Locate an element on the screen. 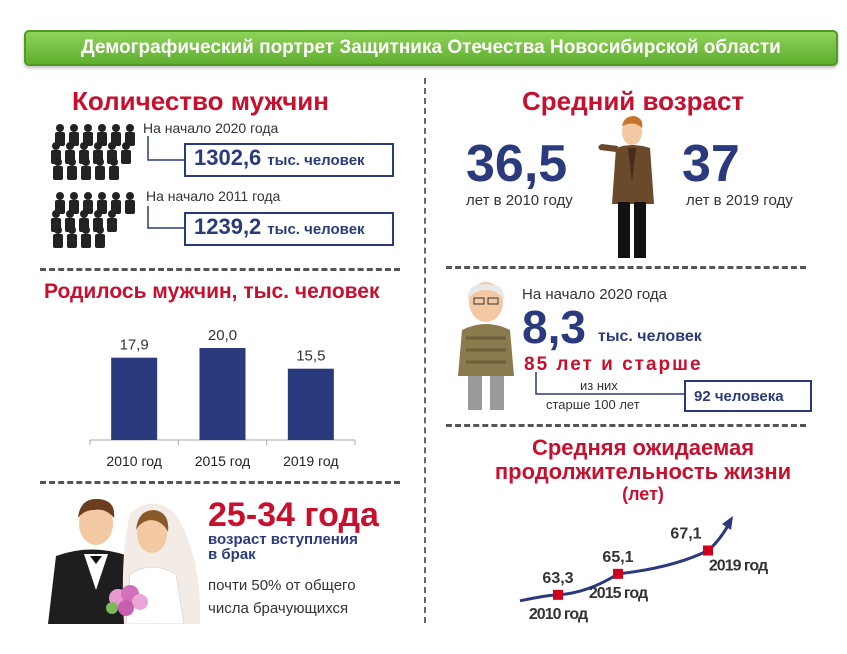  point-value-label: 63,3 is located at coordinates (557, 578).